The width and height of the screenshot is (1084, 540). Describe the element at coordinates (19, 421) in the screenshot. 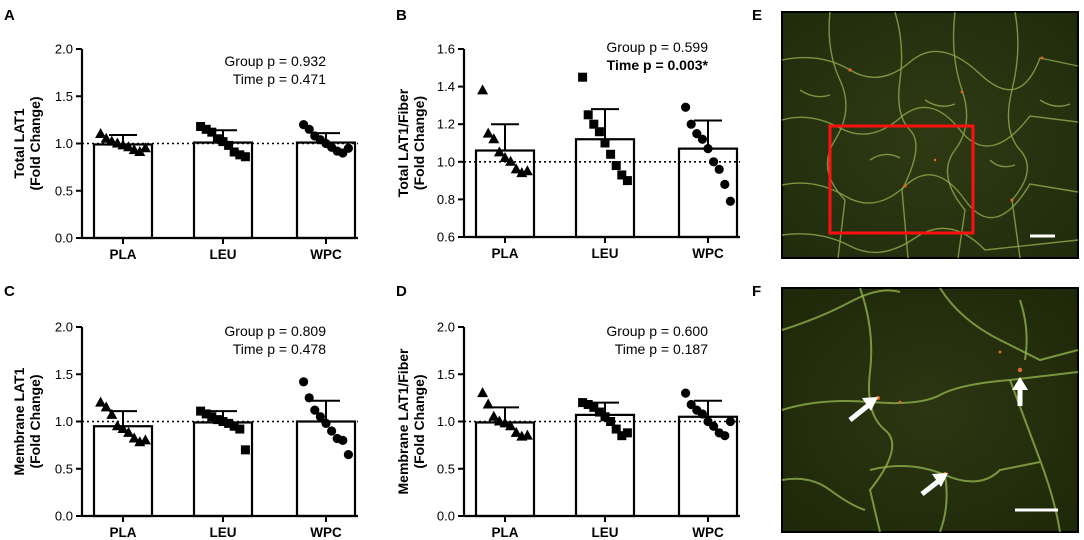

I see `y-axis-title: Membrane LAT1` at that location.